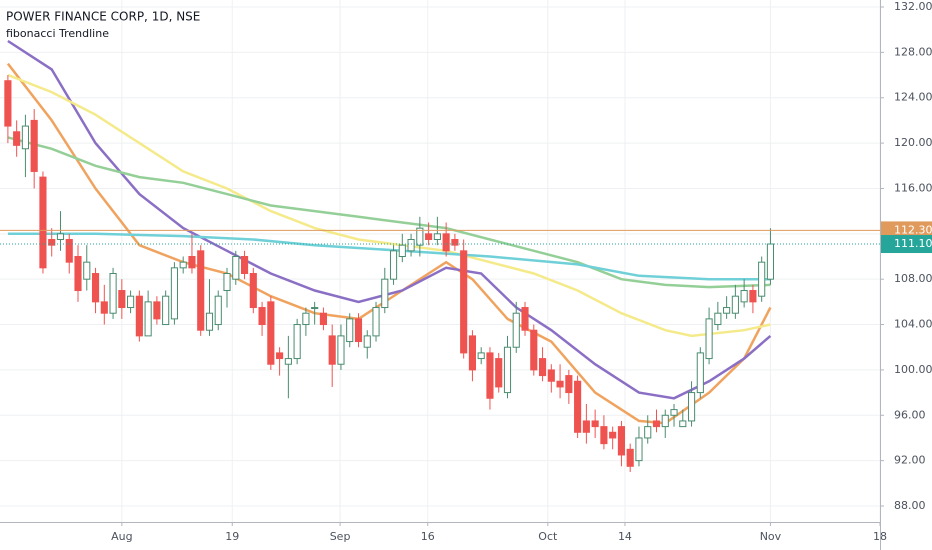 The image size is (932, 550). Describe the element at coordinates (103, 17) in the screenshot. I see `chart-title: POWER FINANCE CORP, 1D, NSE` at that location.